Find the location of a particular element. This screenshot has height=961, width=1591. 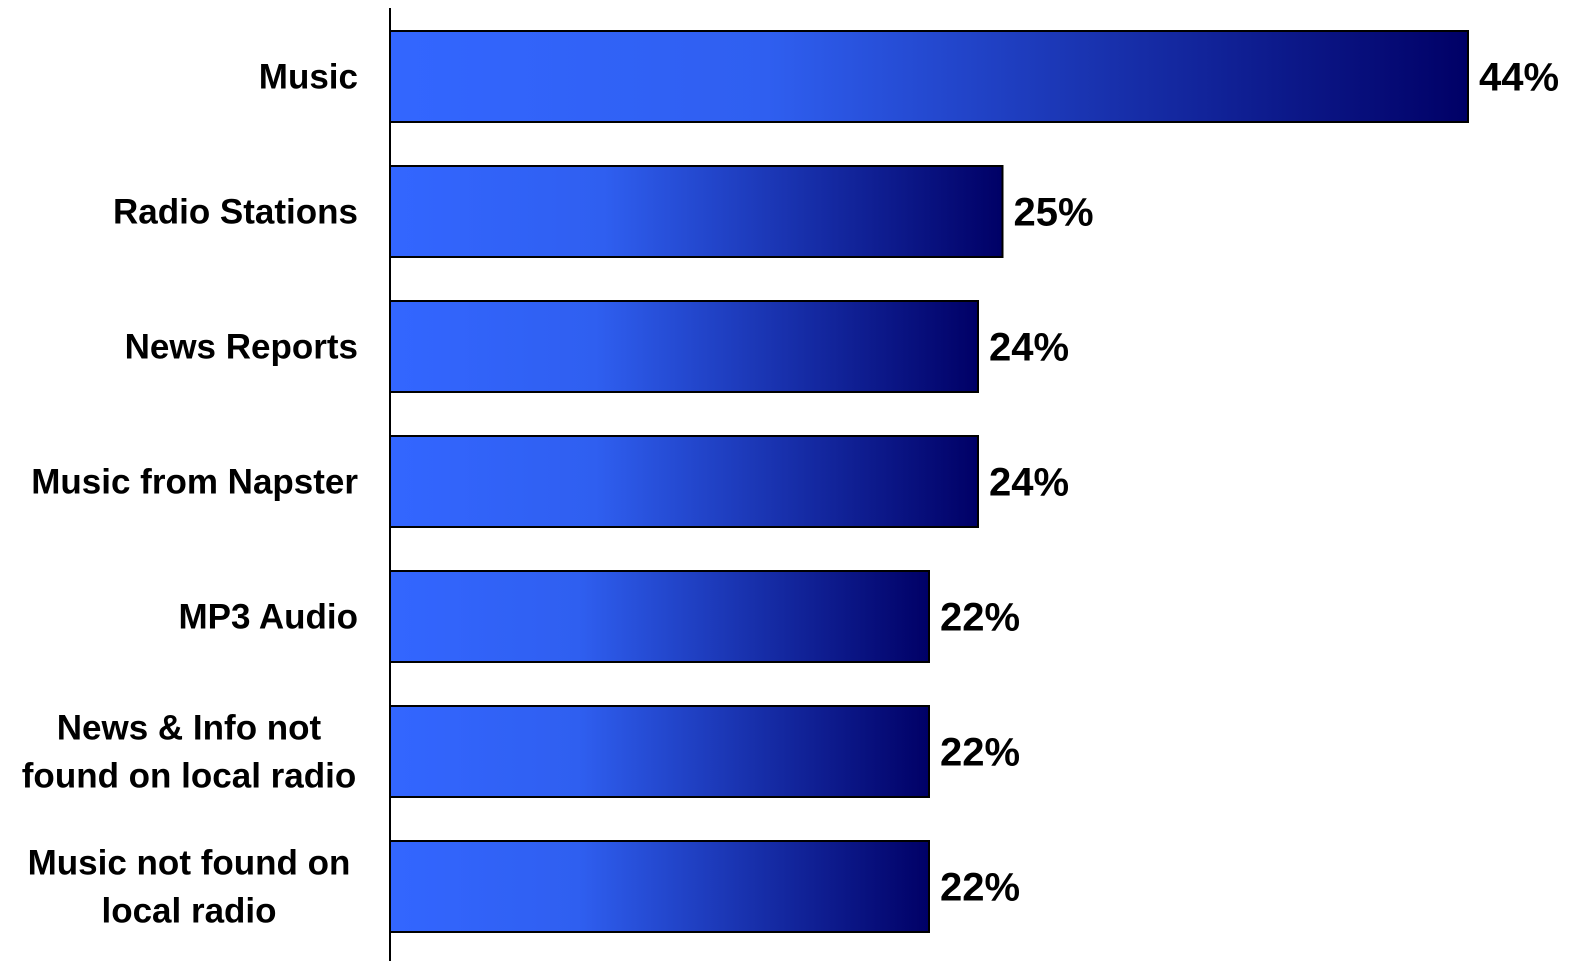

category-label: local radio is located at coordinates (188, 911).